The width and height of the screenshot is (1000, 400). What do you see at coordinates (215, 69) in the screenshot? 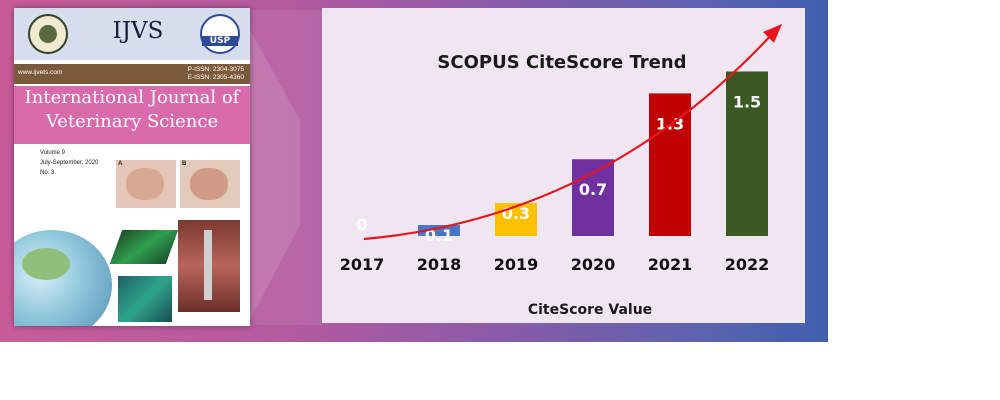
I see `print-issn: P-ISSN: 2304-3075` at bounding box center [215, 69].